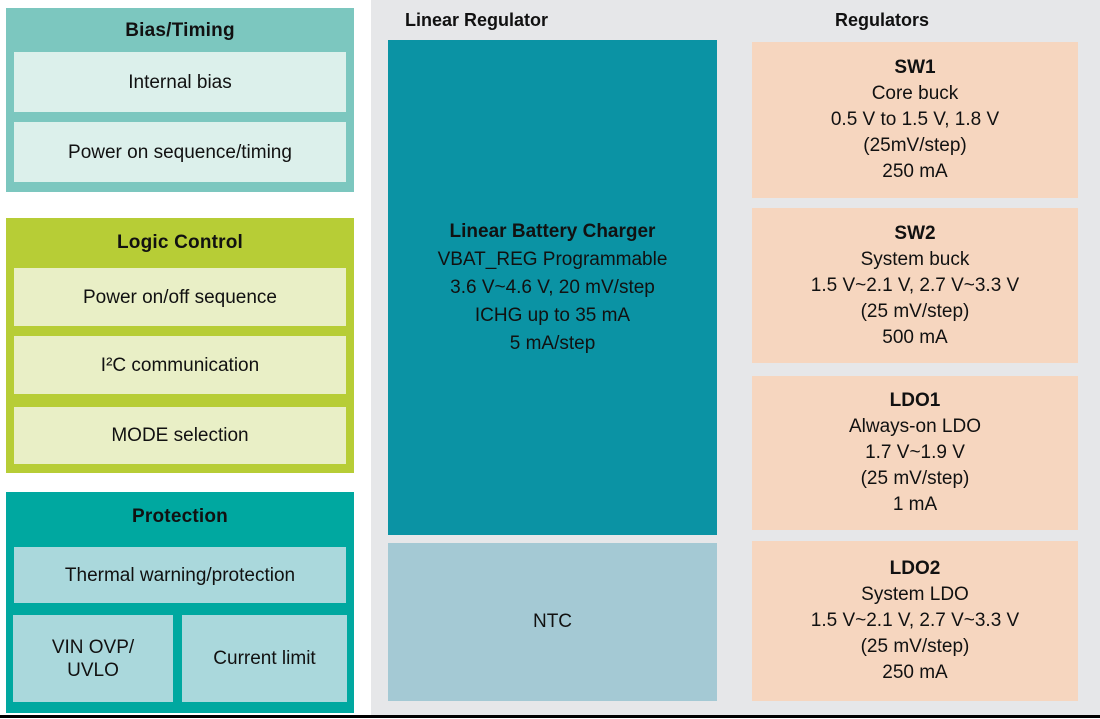 This screenshot has height=719, width=1100. I want to click on bottom-border-line, so click(550, 716).